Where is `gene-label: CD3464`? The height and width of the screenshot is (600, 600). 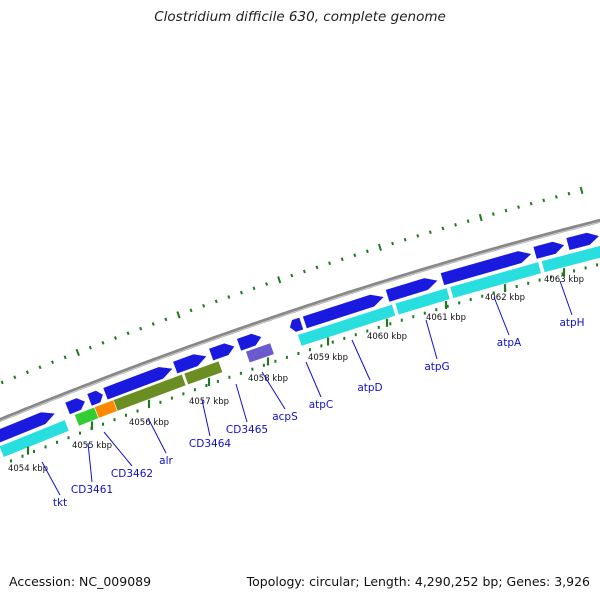 gene-label: CD3464 is located at coordinates (210, 444).